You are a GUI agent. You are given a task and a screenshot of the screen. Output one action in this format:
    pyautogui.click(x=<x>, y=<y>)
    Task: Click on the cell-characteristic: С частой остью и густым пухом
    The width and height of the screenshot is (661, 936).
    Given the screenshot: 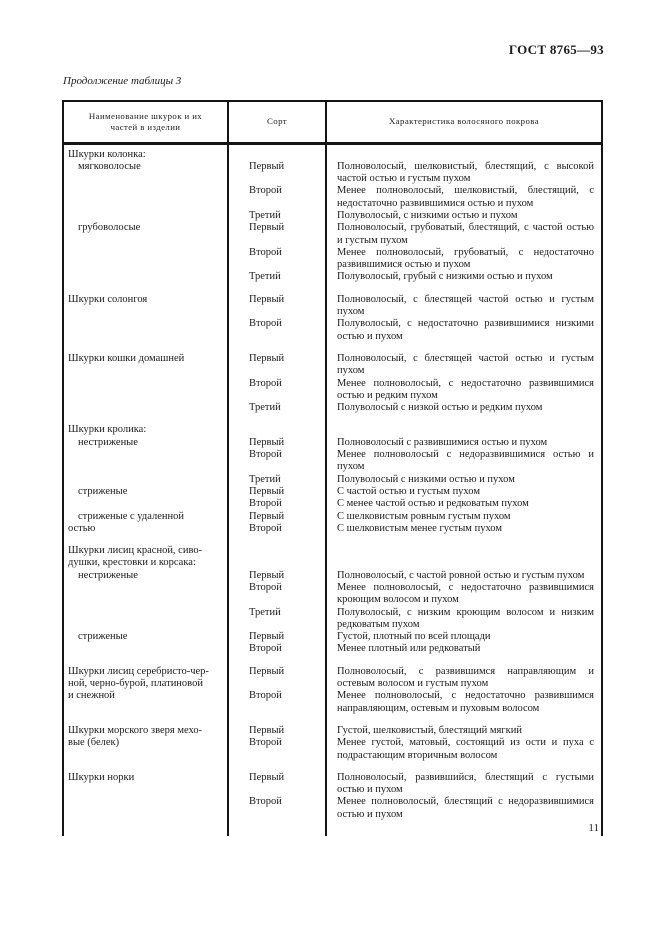 What is the action you would take?
    pyautogui.click(x=464, y=492)
    